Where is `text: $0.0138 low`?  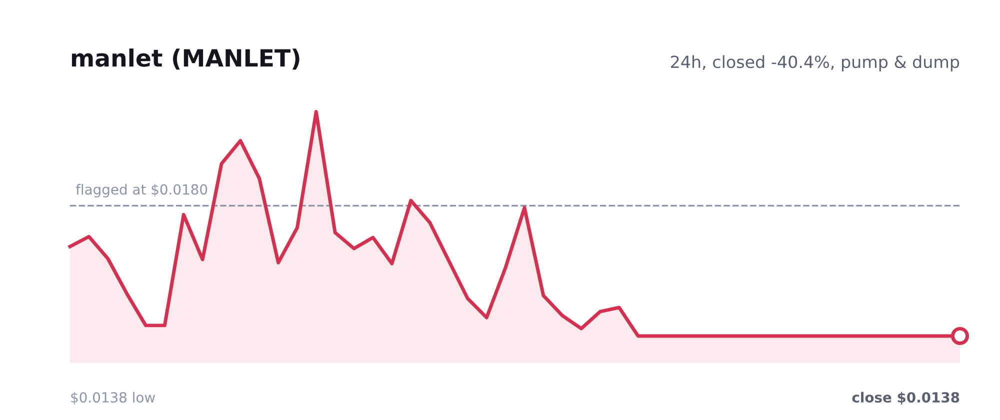
text: $0.0138 low is located at coordinates (113, 398).